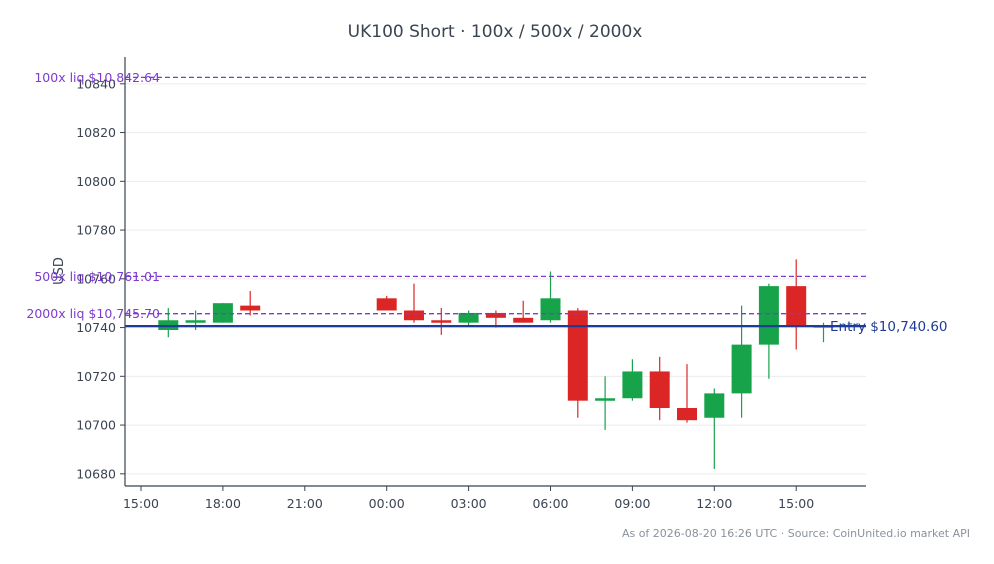 The height and width of the screenshot is (564, 994). Describe the element at coordinates (96, 181) in the screenshot. I see `y-tick-label: 10800` at that location.